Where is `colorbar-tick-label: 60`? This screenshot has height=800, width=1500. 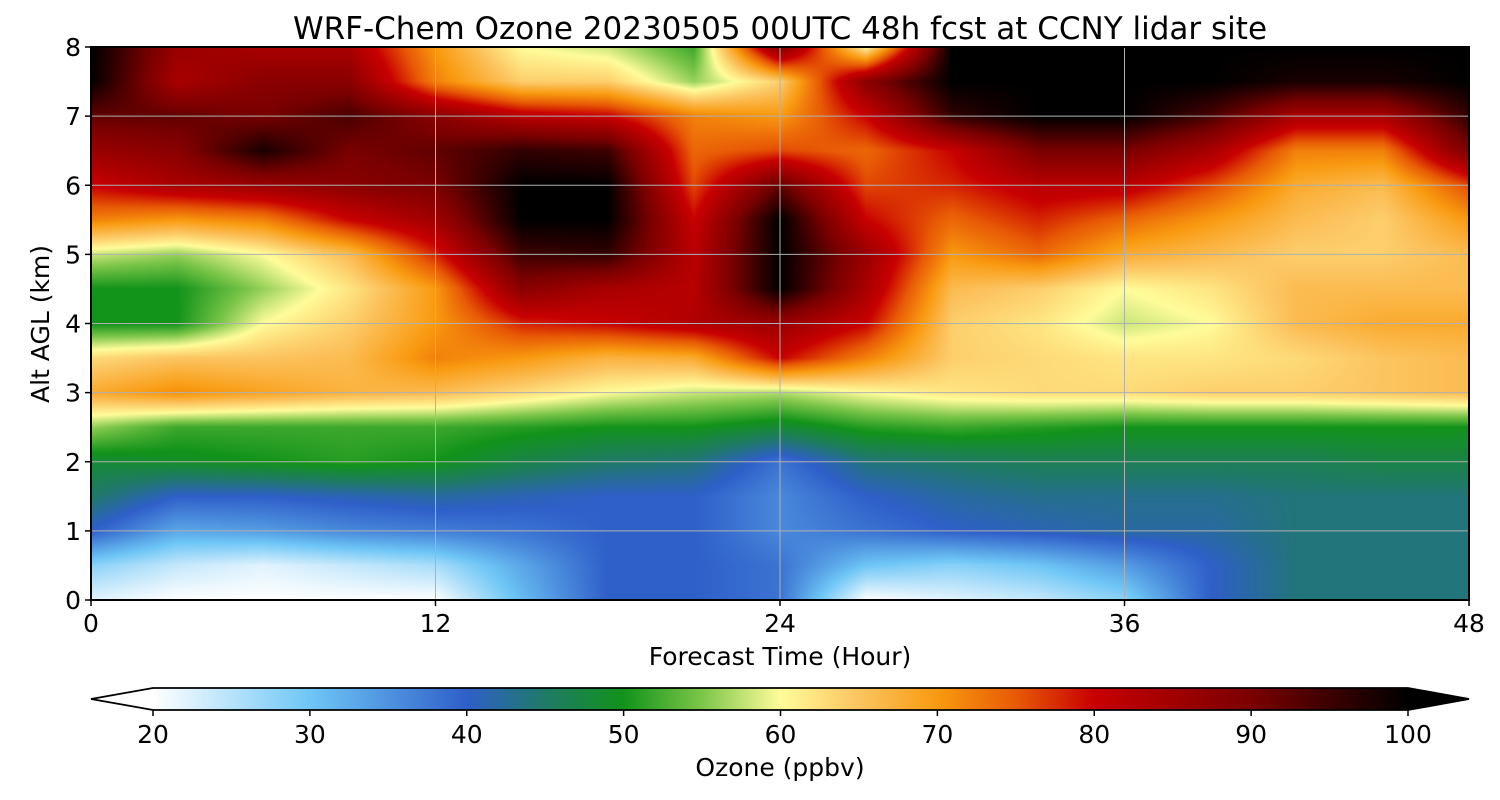
colorbar-tick-label: 60 is located at coordinates (781, 734).